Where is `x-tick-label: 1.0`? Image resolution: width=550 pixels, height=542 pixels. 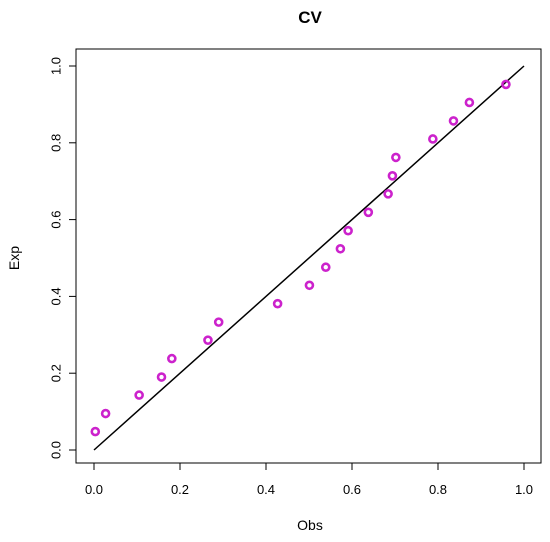 x-tick-label: 1.0 is located at coordinates (524, 489).